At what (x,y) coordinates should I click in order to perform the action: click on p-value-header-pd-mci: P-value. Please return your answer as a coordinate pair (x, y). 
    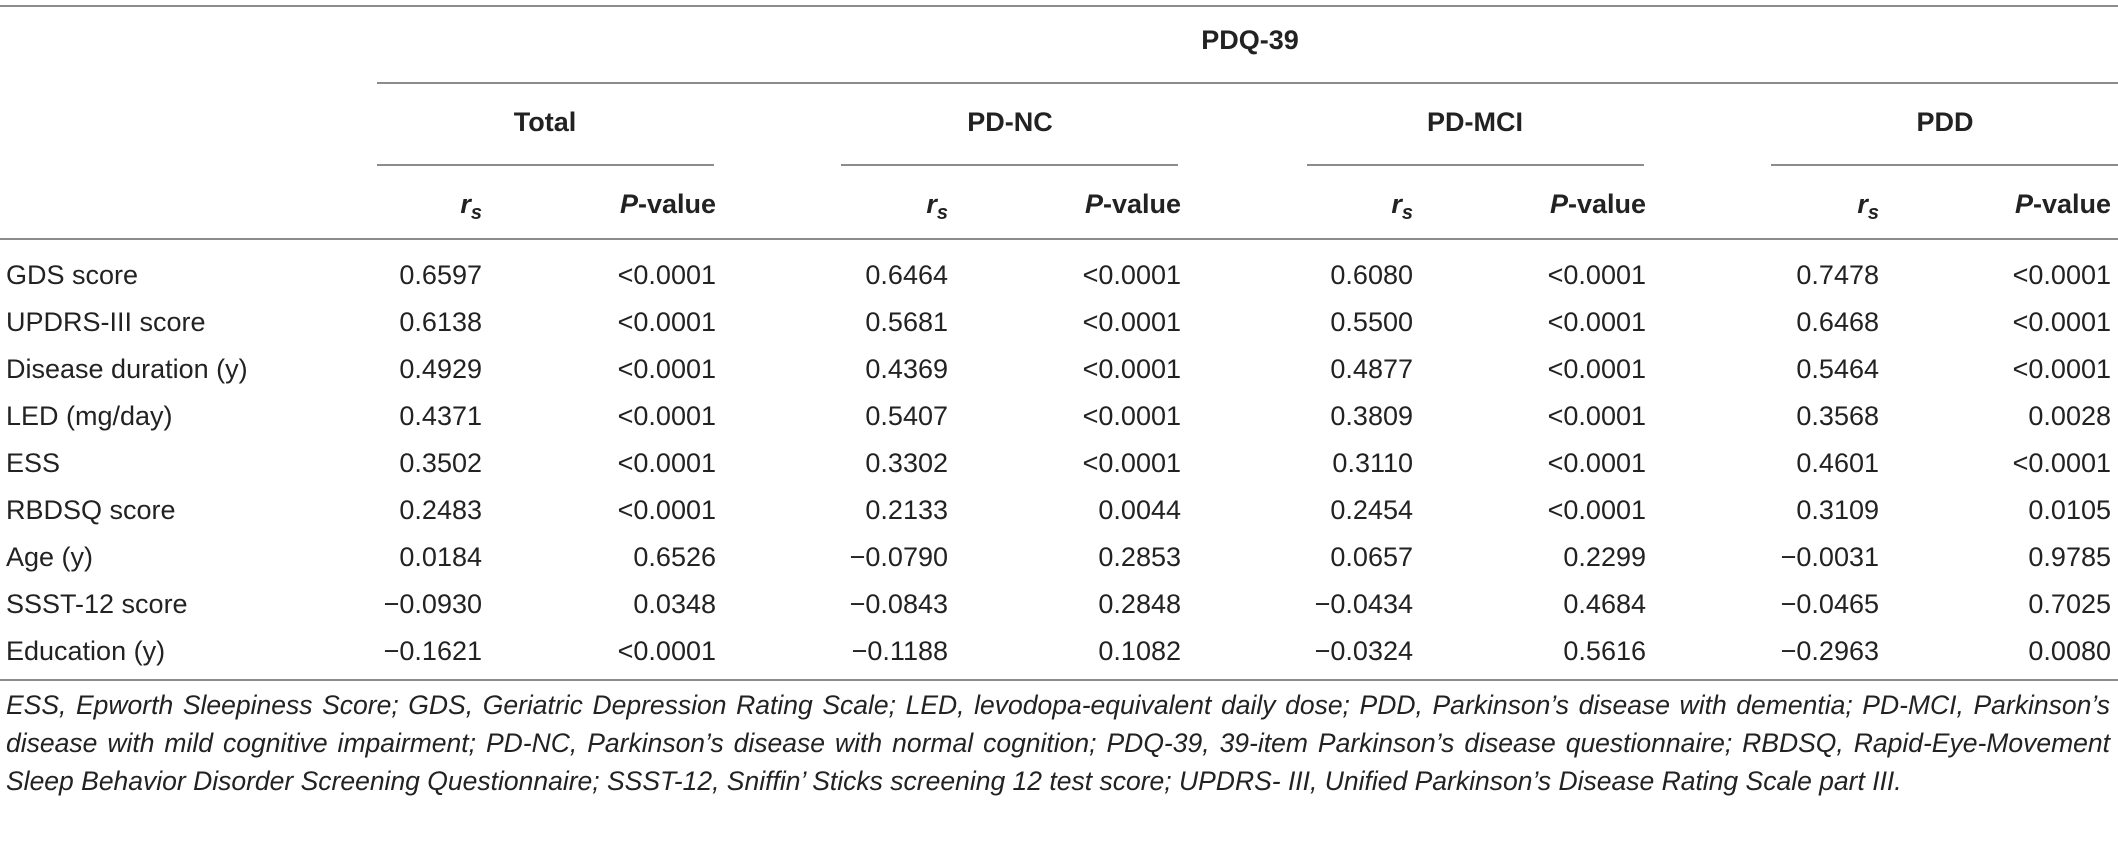
    Looking at the image, I should click on (1597, 204).